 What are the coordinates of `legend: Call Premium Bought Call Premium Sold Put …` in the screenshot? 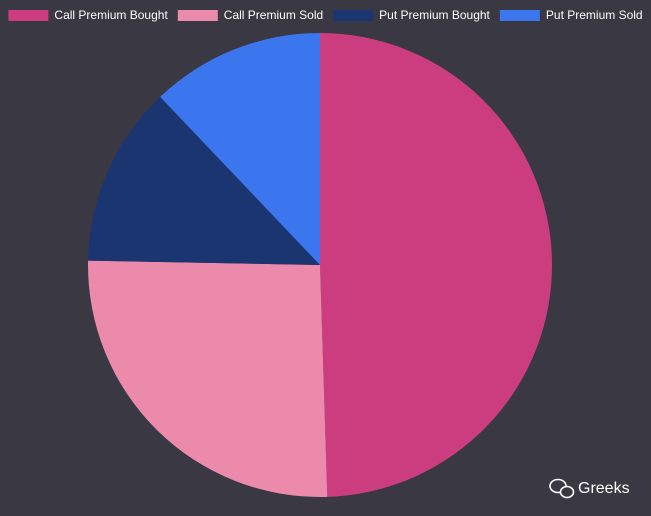 It's located at (325, 15).